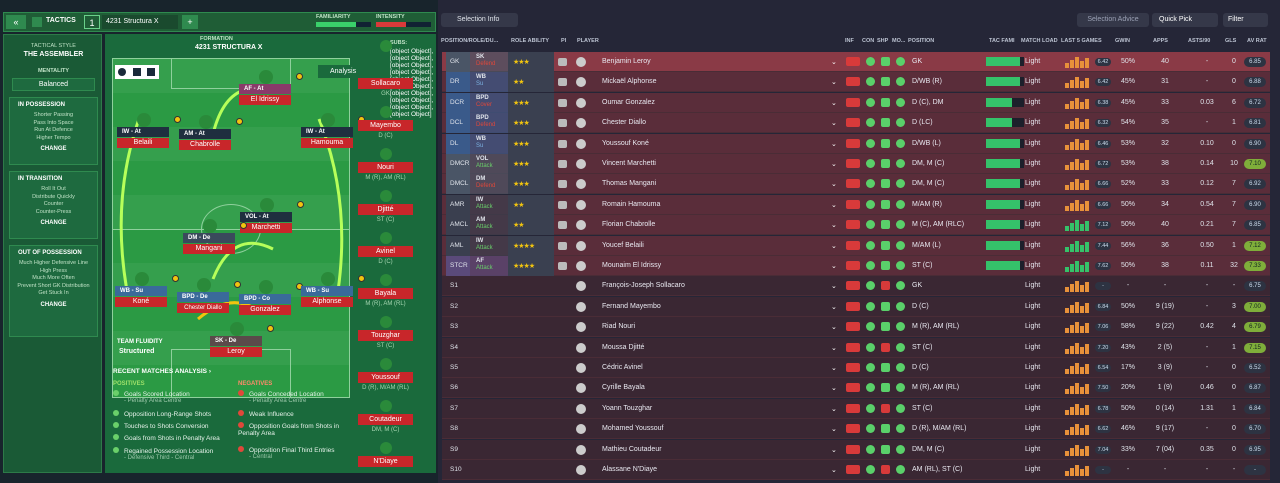  What do you see at coordinates (1199, 41) in the screenshot?
I see `col-asts90: ASTS/90` at bounding box center [1199, 41].